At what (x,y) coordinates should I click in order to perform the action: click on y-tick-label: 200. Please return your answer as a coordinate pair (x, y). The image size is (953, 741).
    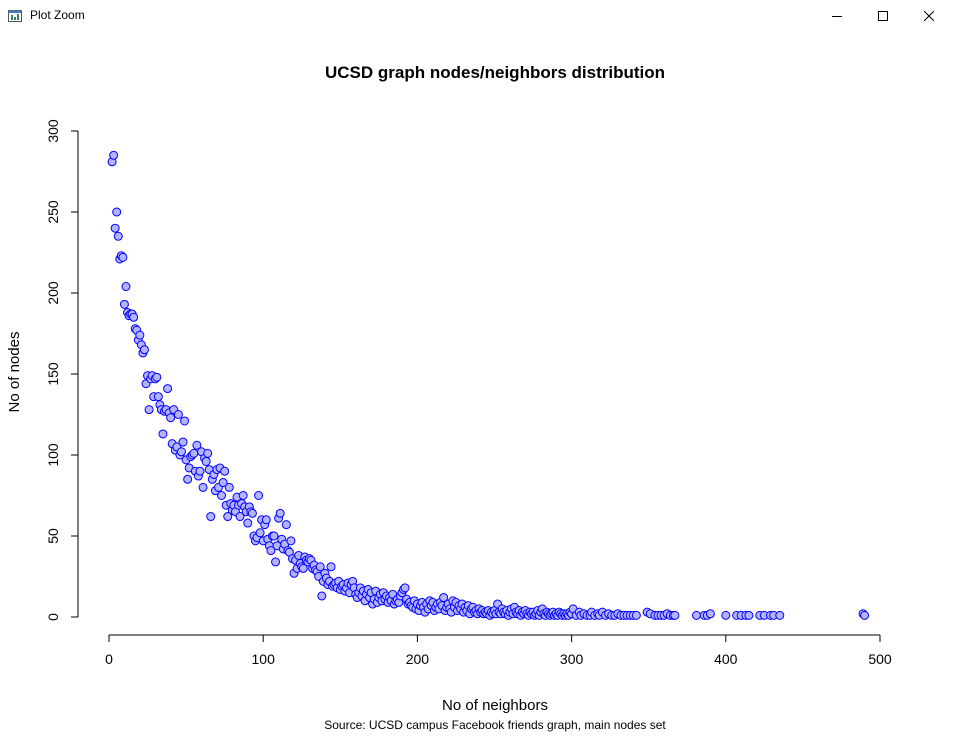
    Looking at the image, I should click on (53, 293).